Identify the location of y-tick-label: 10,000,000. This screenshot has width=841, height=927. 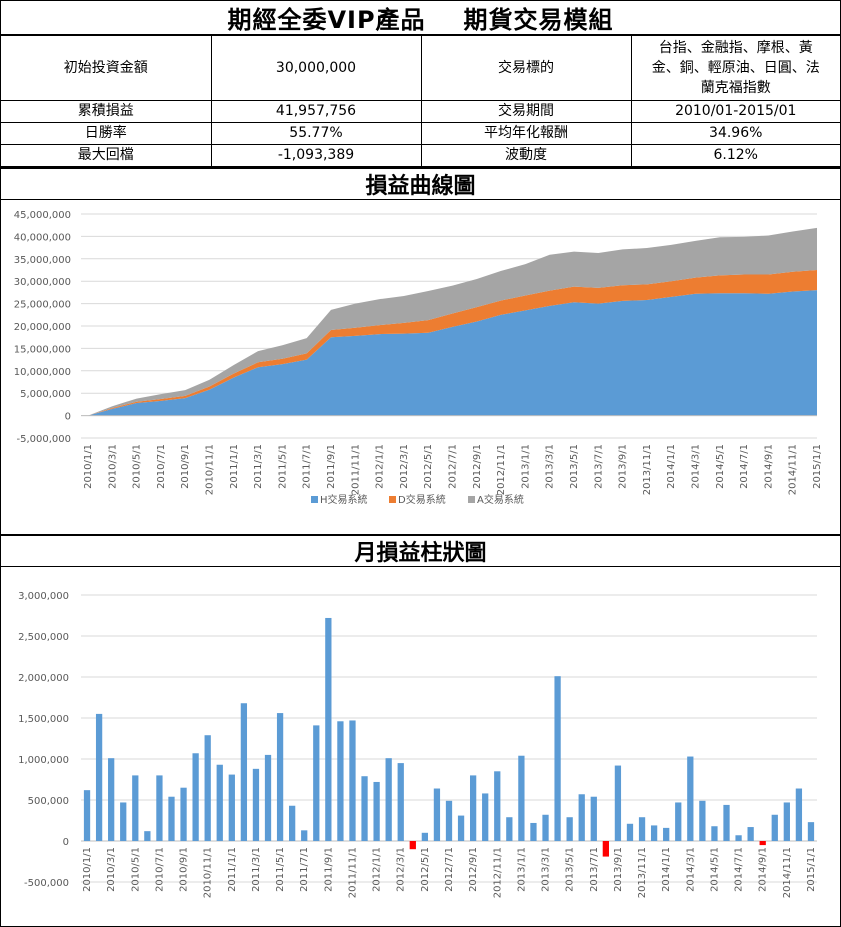
(42, 371).